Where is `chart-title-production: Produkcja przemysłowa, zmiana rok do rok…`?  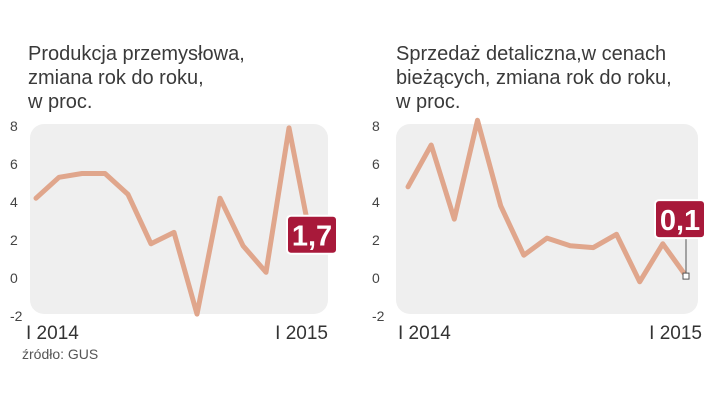 chart-title-production: Produkcja przemysłowa, zmiana rok do rok… is located at coordinates (136, 78).